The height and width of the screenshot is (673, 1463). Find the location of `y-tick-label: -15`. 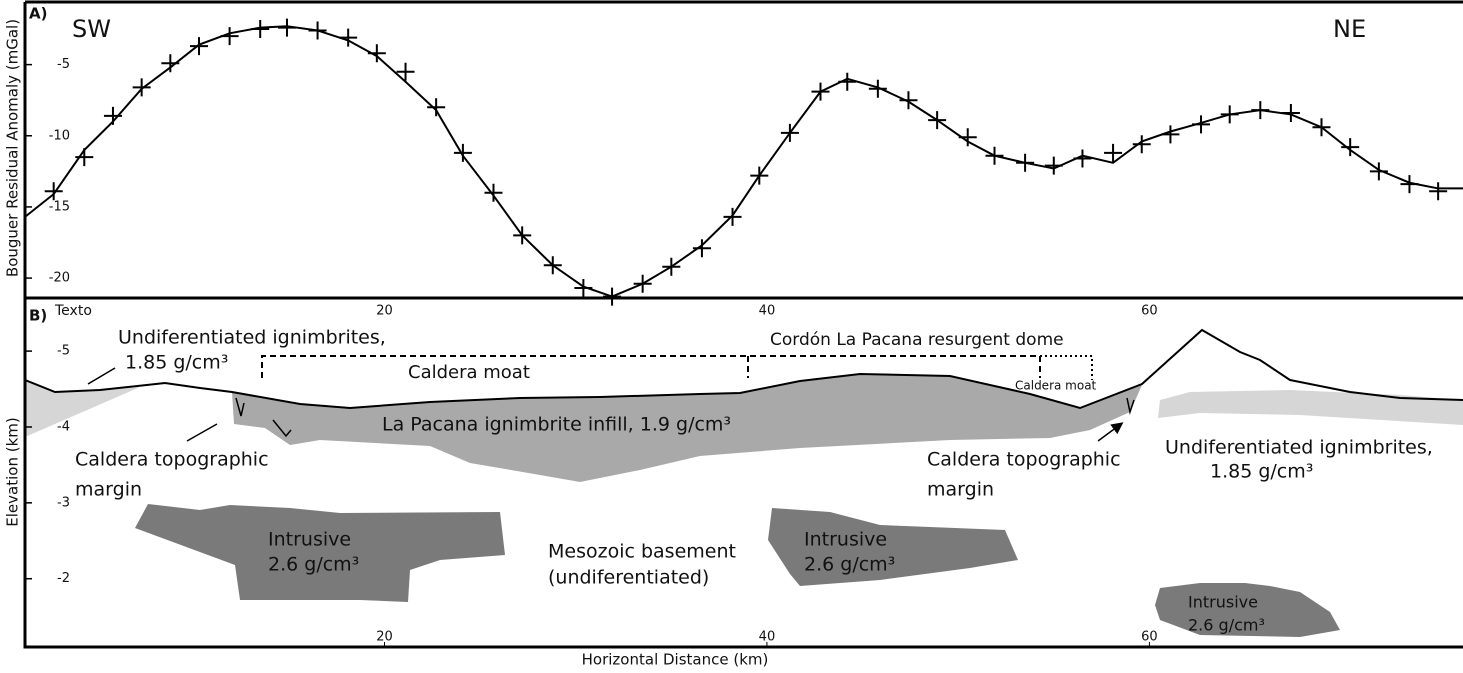

y-tick-label: -15 is located at coordinates (59, 206).